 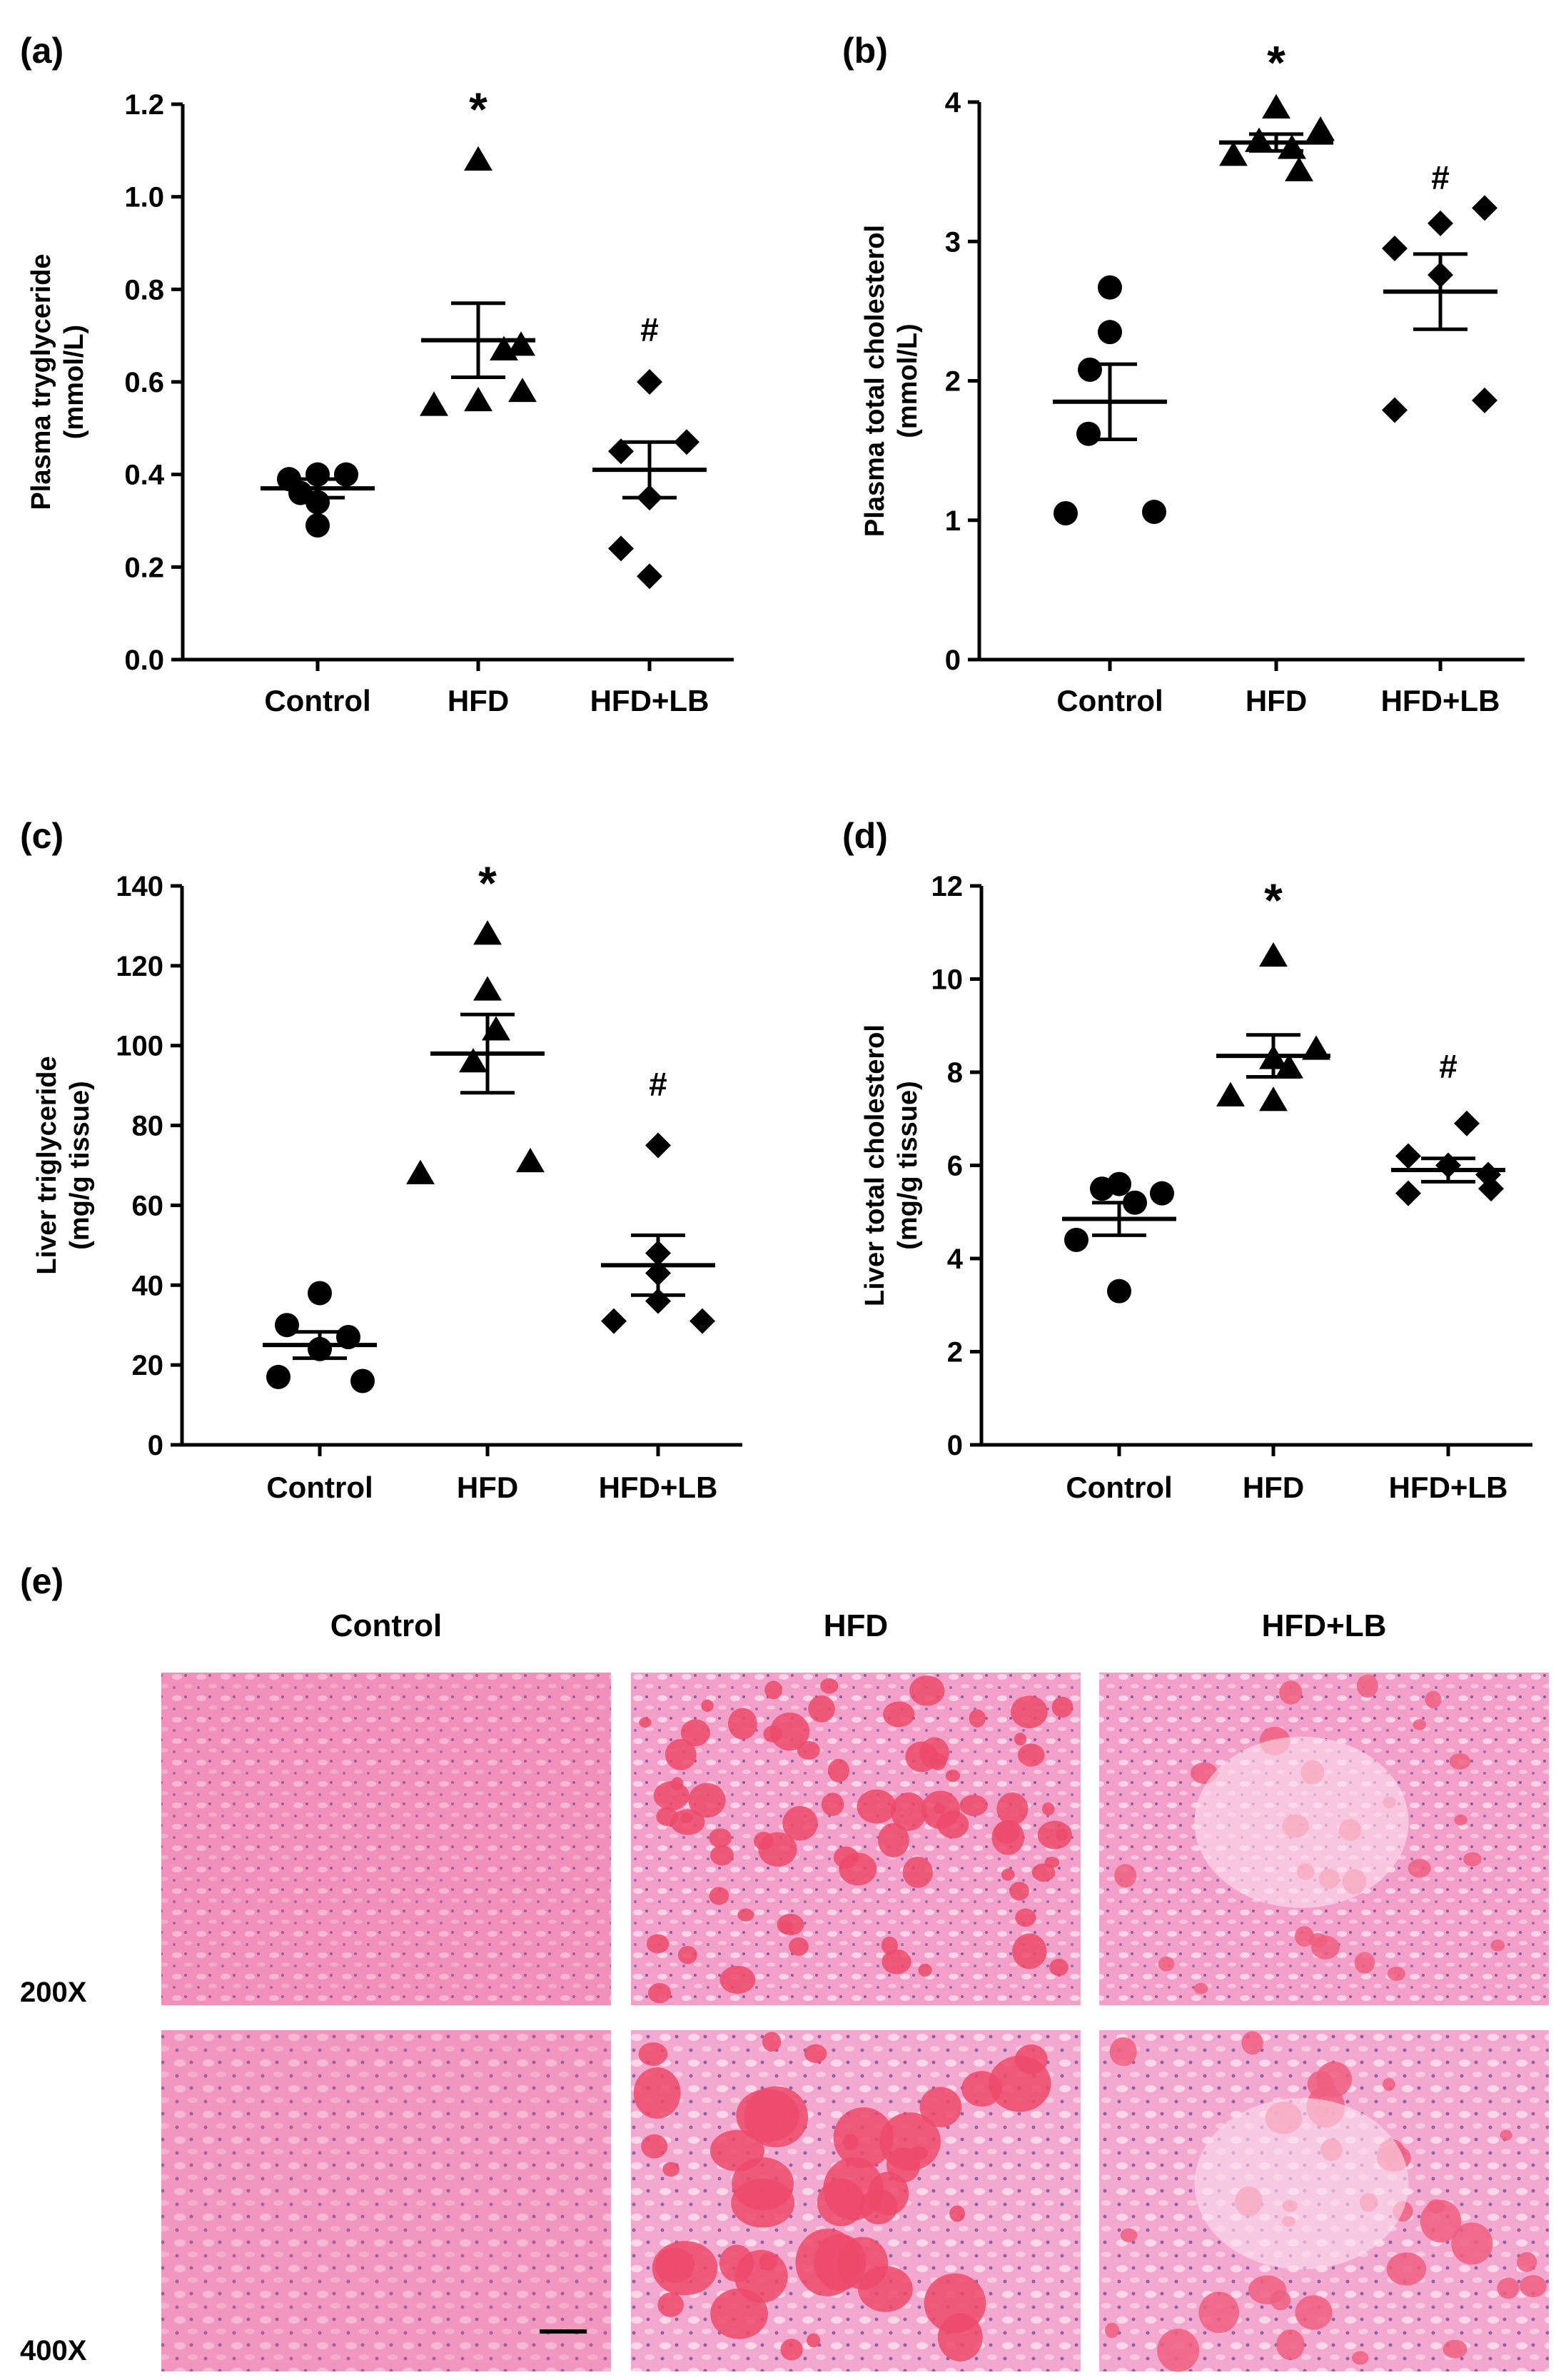 I want to click on y-tick-label: 40, so click(x=148, y=1285).